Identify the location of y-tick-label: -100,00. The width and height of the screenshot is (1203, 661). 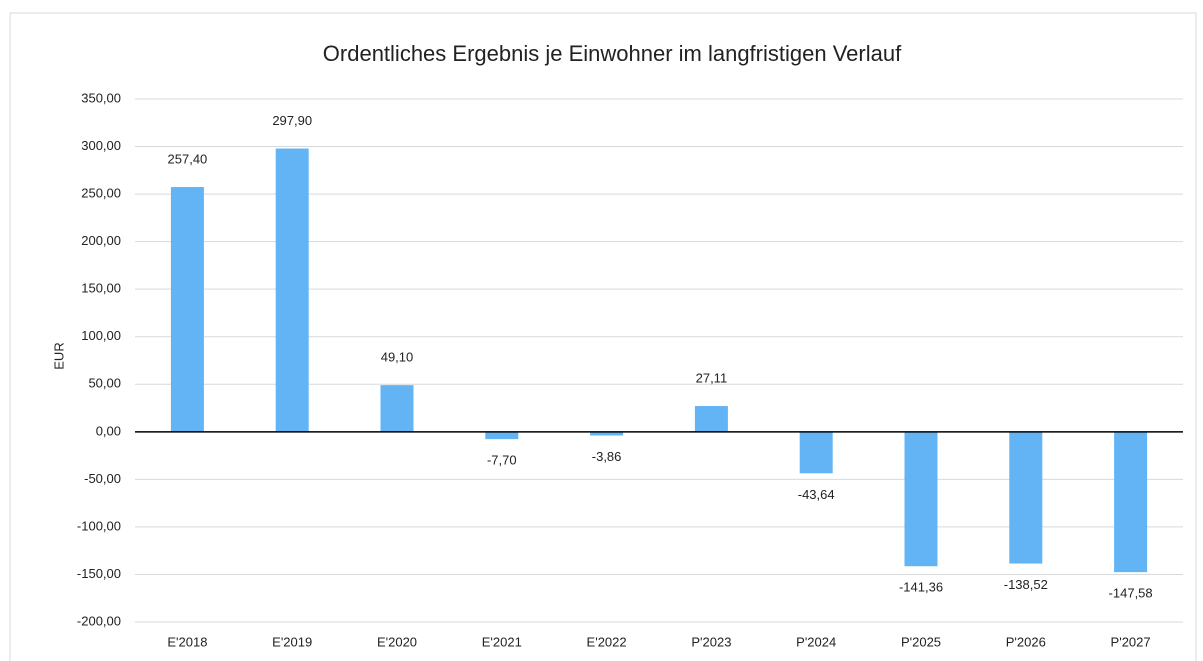
(99, 525).